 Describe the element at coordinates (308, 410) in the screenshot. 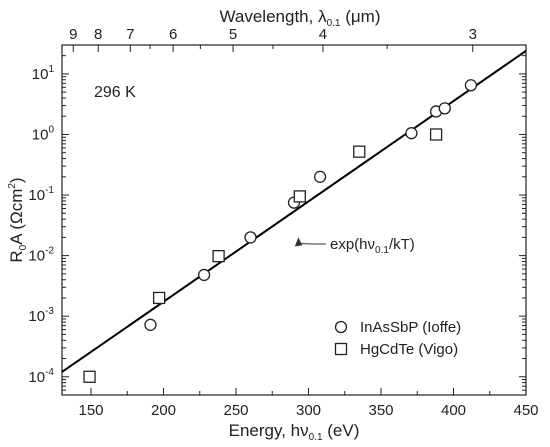

I see `x-tick-label: 300` at that location.